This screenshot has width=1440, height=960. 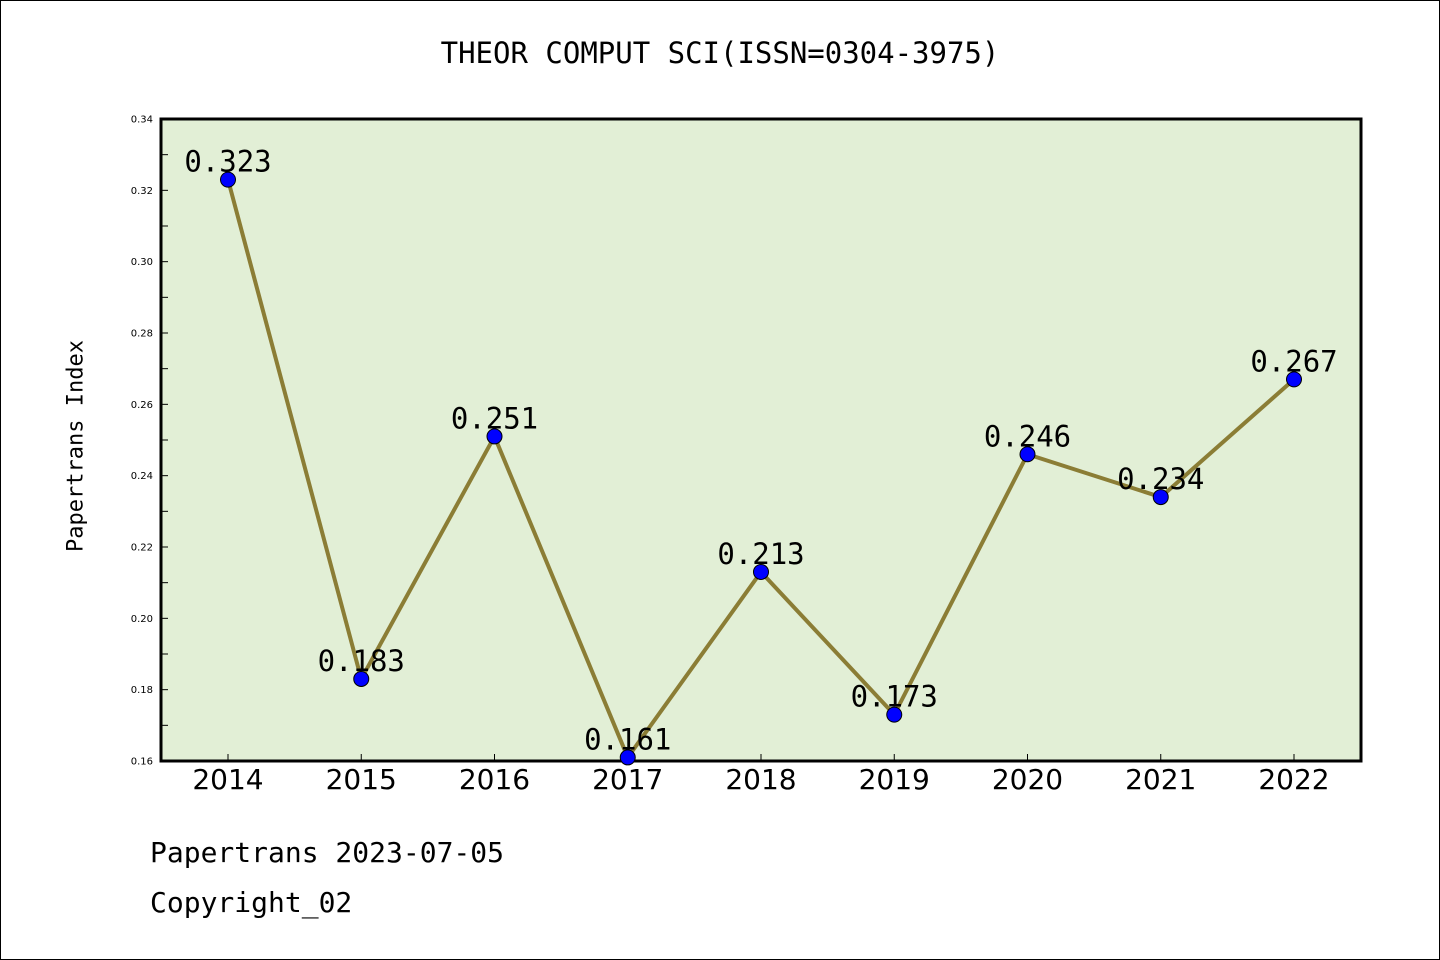 What do you see at coordinates (494, 779) in the screenshot?
I see `x-tick-label: 2016` at bounding box center [494, 779].